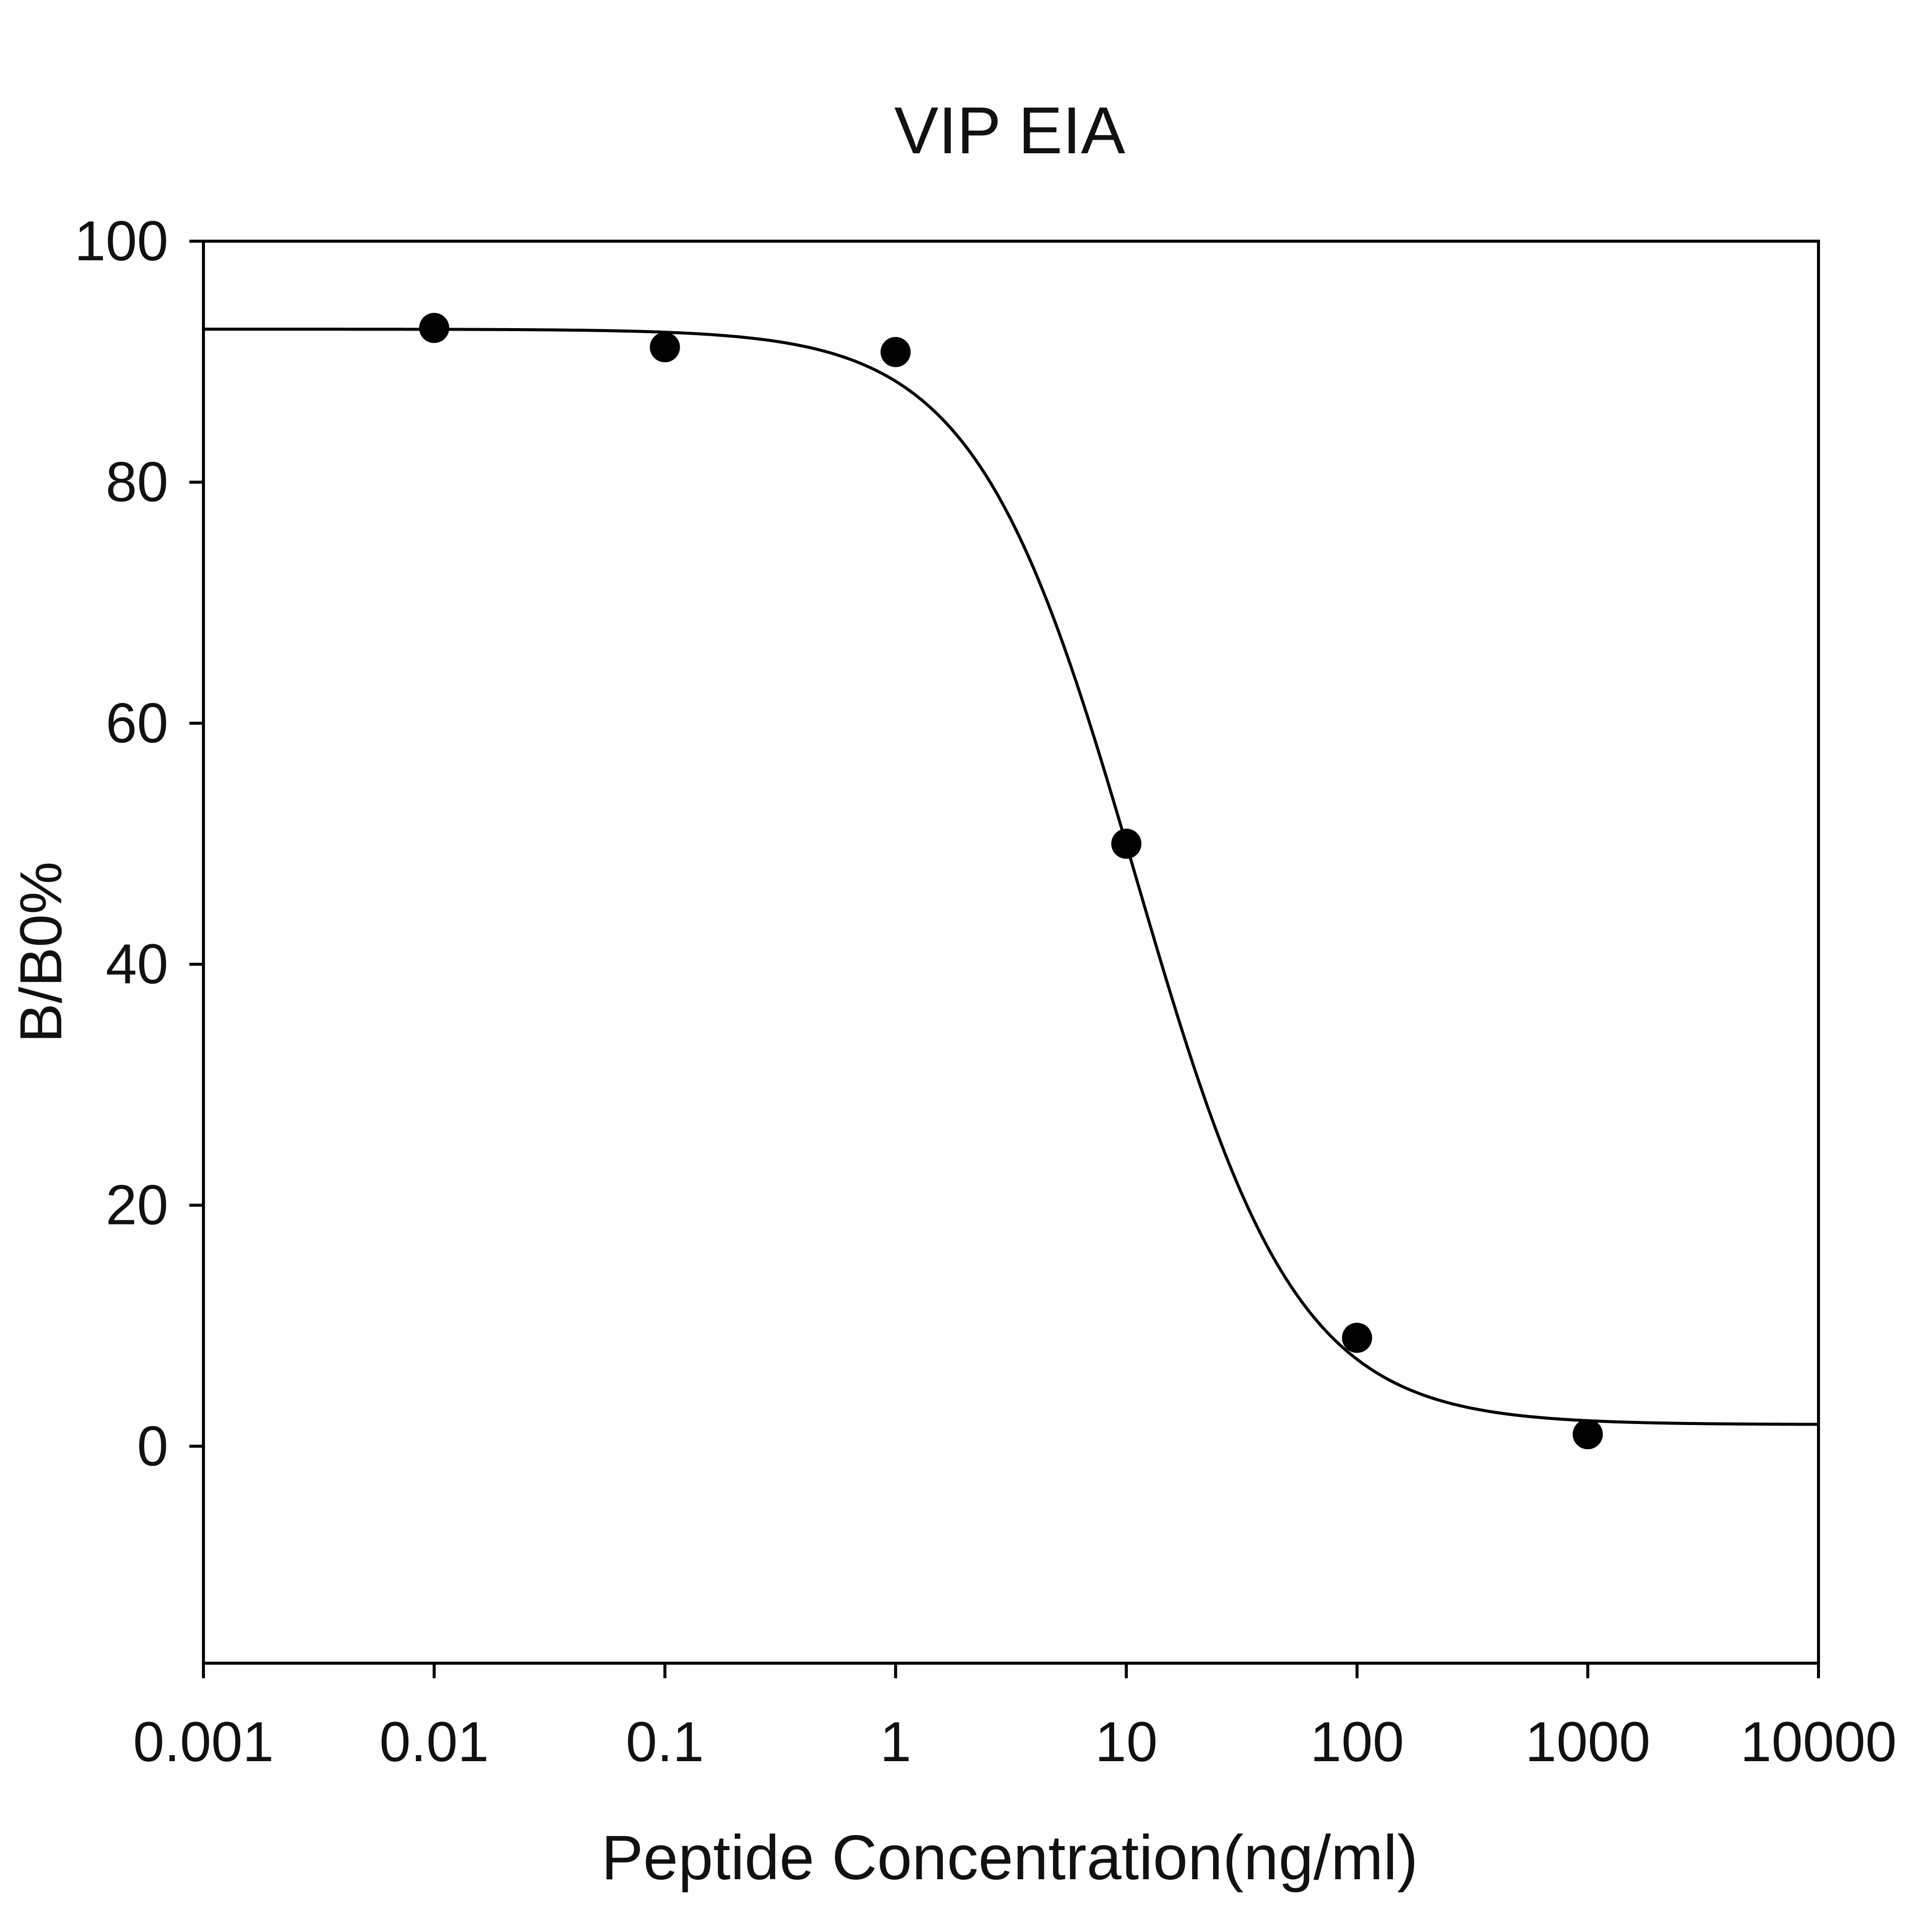  I want to click on x-tick-label: 1, so click(895, 1741).